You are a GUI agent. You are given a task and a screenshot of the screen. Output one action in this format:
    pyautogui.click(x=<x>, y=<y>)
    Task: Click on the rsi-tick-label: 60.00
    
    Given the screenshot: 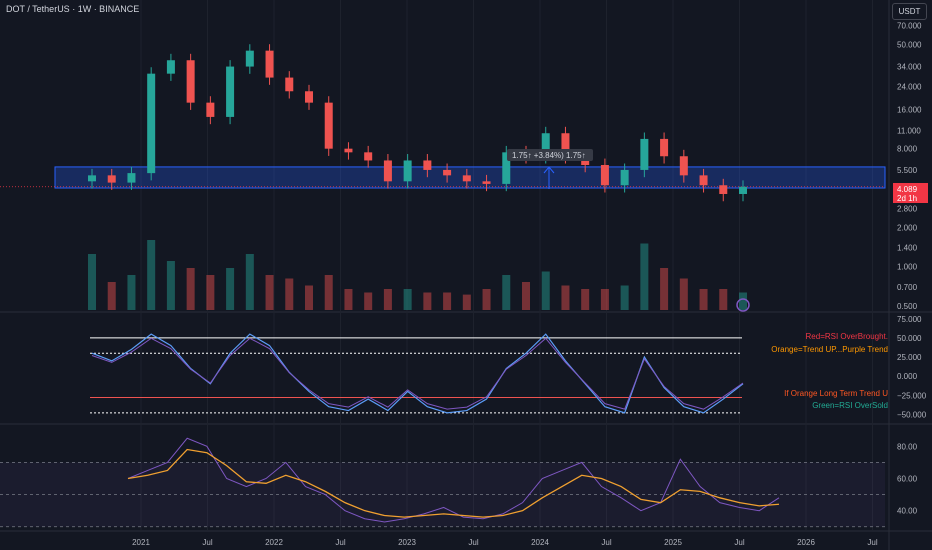 What is the action you would take?
    pyautogui.click(x=907, y=479)
    